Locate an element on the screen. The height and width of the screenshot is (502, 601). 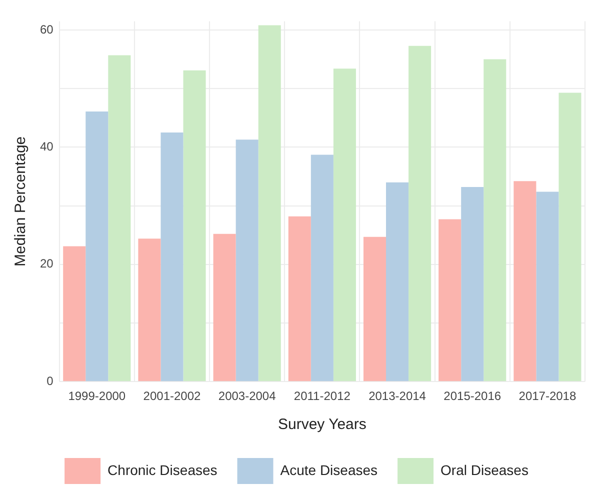
x-tick-label: 2013-2014 is located at coordinates (397, 396).